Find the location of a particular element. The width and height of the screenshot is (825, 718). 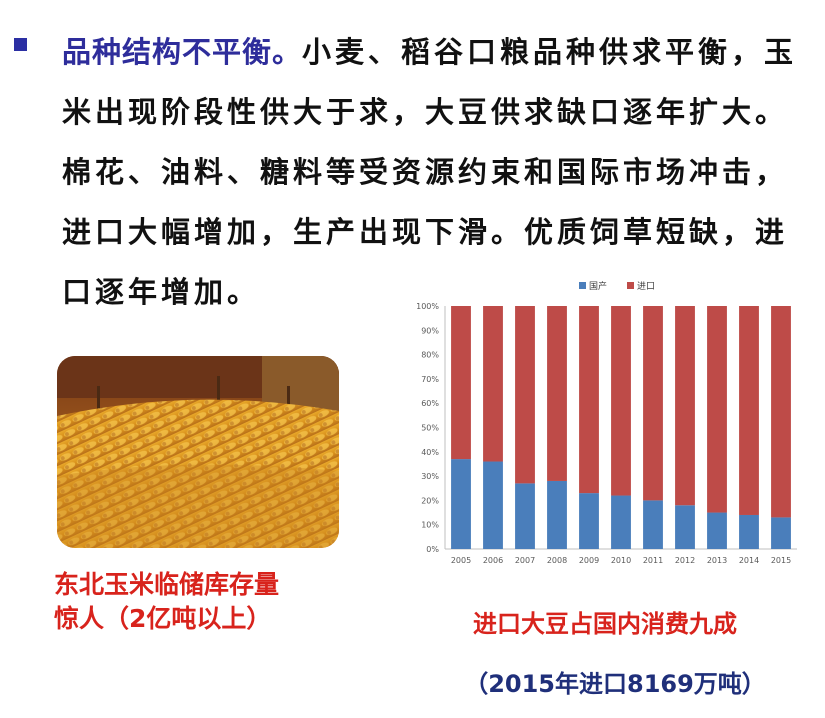

corn-pile-image is located at coordinates (198, 452).